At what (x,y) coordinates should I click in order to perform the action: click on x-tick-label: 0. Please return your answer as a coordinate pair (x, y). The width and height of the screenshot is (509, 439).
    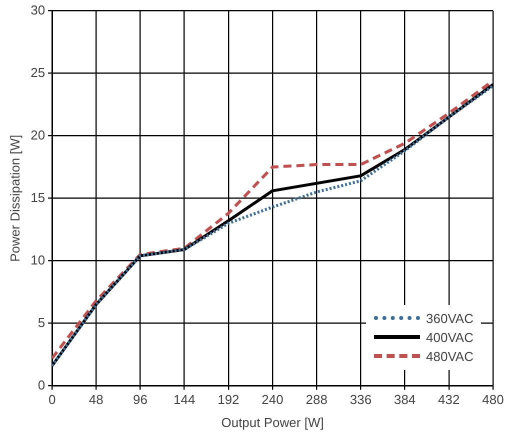
    Looking at the image, I should click on (52, 400).